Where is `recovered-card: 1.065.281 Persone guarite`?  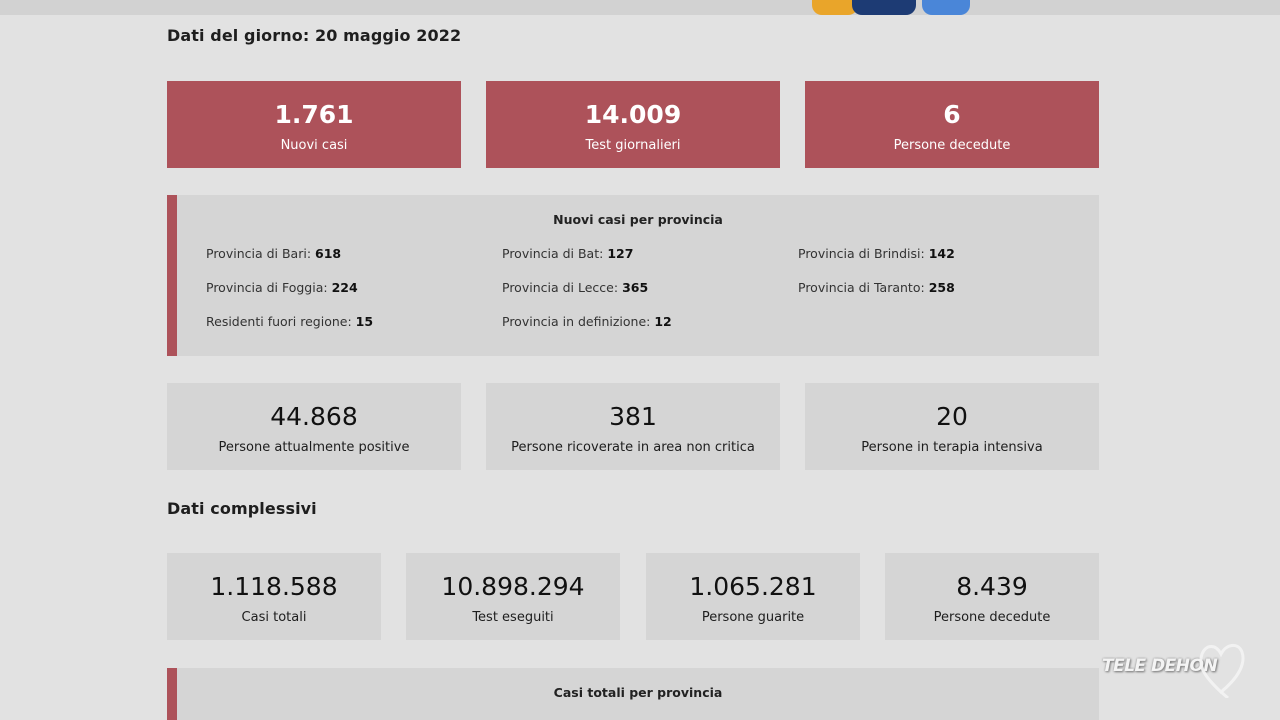
recovered-card: 1.065.281 Persone guarite is located at coordinates (753, 596).